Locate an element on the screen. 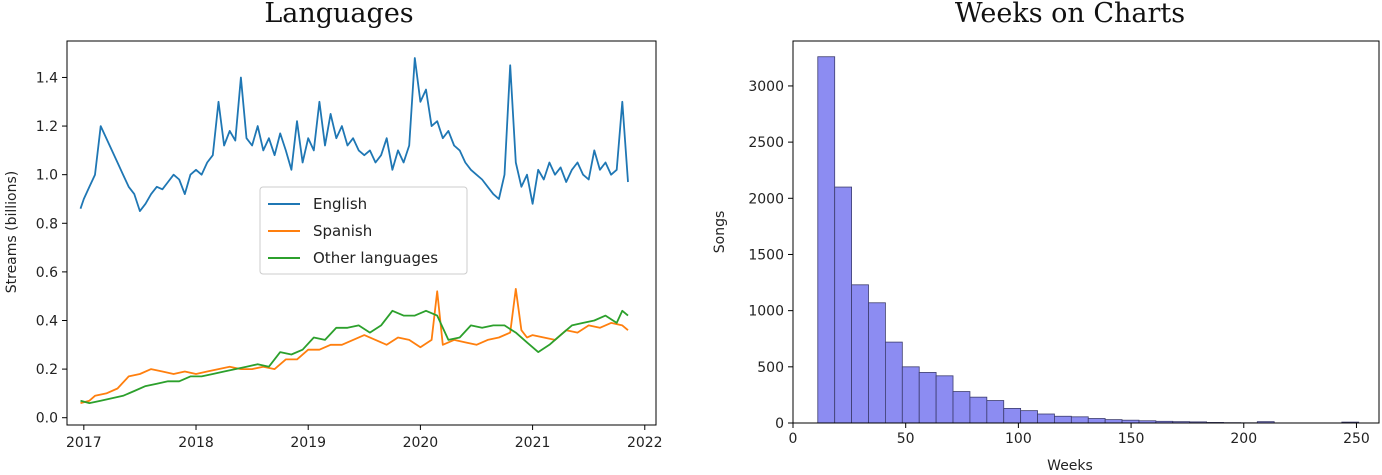  x-tick-label: 2020 is located at coordinates (421, 443).